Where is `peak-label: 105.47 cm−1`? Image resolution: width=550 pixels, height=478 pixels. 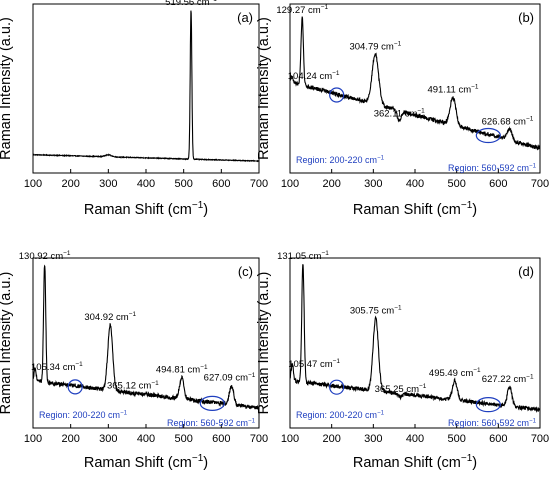
peak-label: 105.47 cm−1 is located at coordinates (314, 364).